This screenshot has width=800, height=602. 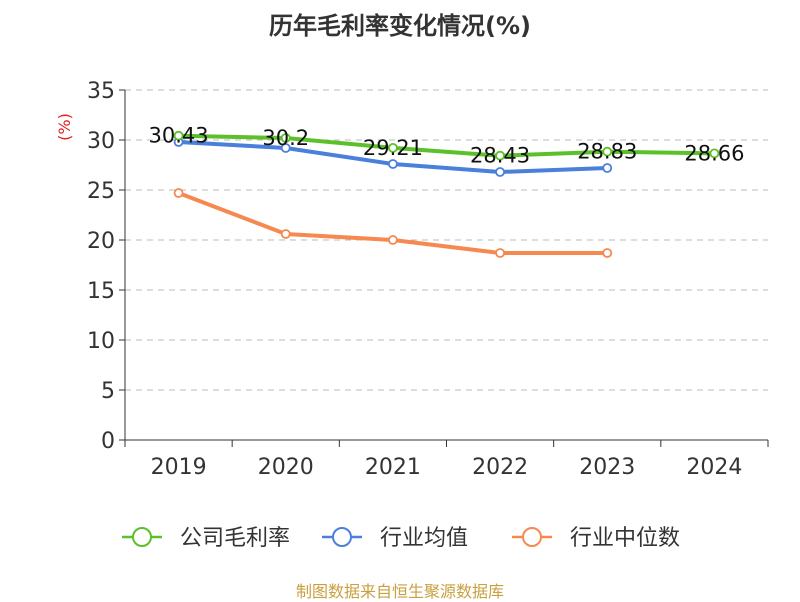 What do you see at coordinates (285, 148) in the screenshot?
I see `data-point-1-2020` at bounding box center [285, 148].